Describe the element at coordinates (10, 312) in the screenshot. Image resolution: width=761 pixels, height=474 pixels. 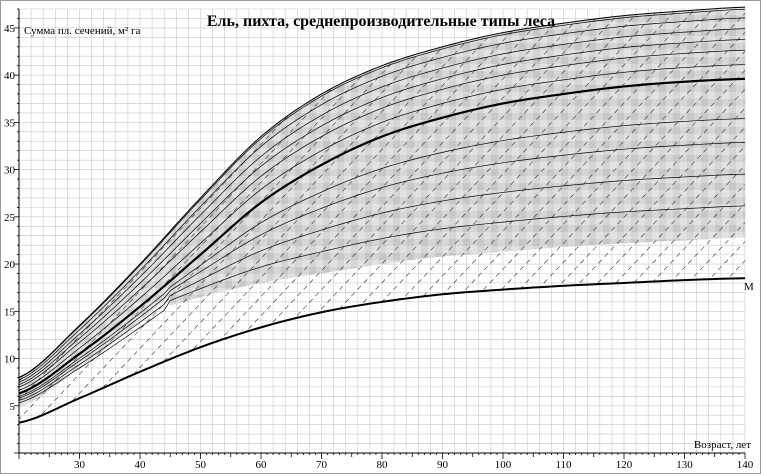
I see `y-tick-label: 15` at that location.